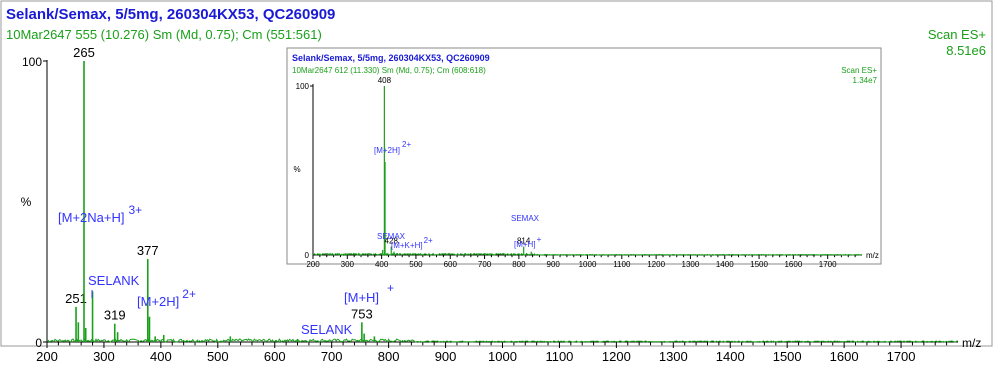 This screenshot has width=994, height=367. I want to click on inset-x-tick-label: 1500, so click(759, 264).